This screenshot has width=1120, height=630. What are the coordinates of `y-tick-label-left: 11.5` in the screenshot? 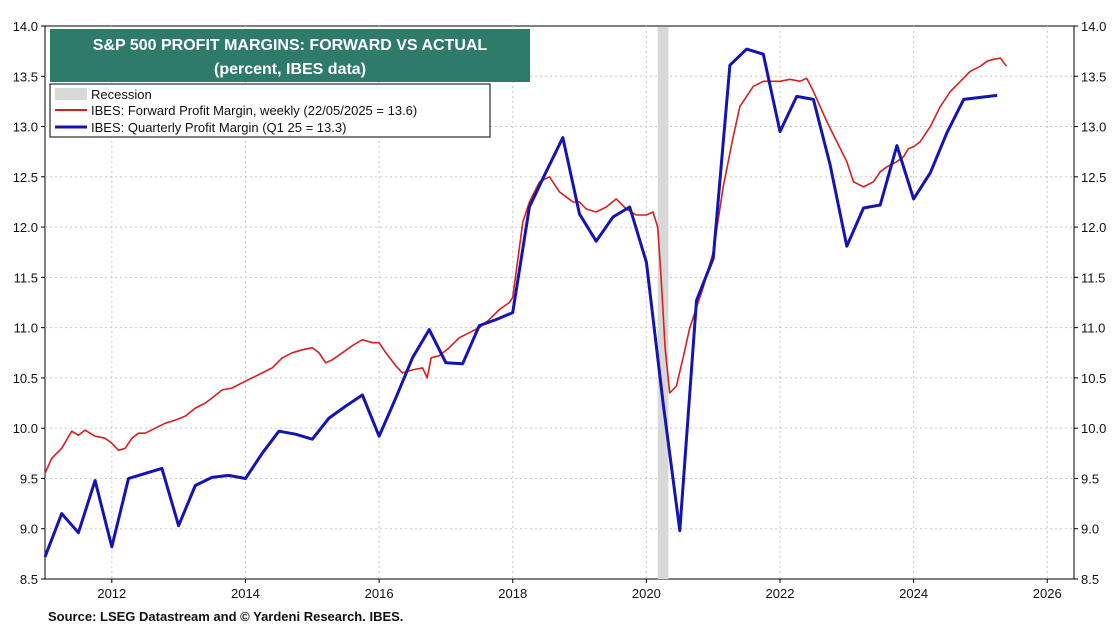 It's located at (26, 277).